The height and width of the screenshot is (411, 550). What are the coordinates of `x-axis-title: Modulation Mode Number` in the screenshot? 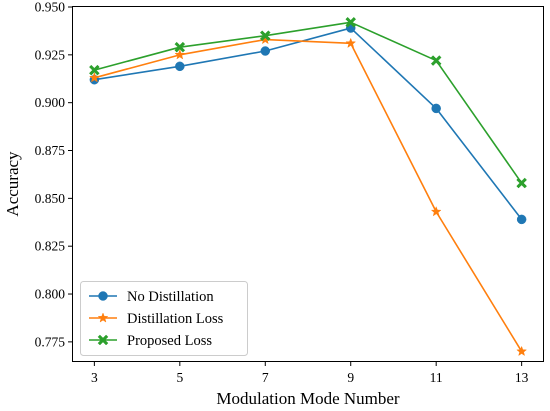 It's located at (308, 398).